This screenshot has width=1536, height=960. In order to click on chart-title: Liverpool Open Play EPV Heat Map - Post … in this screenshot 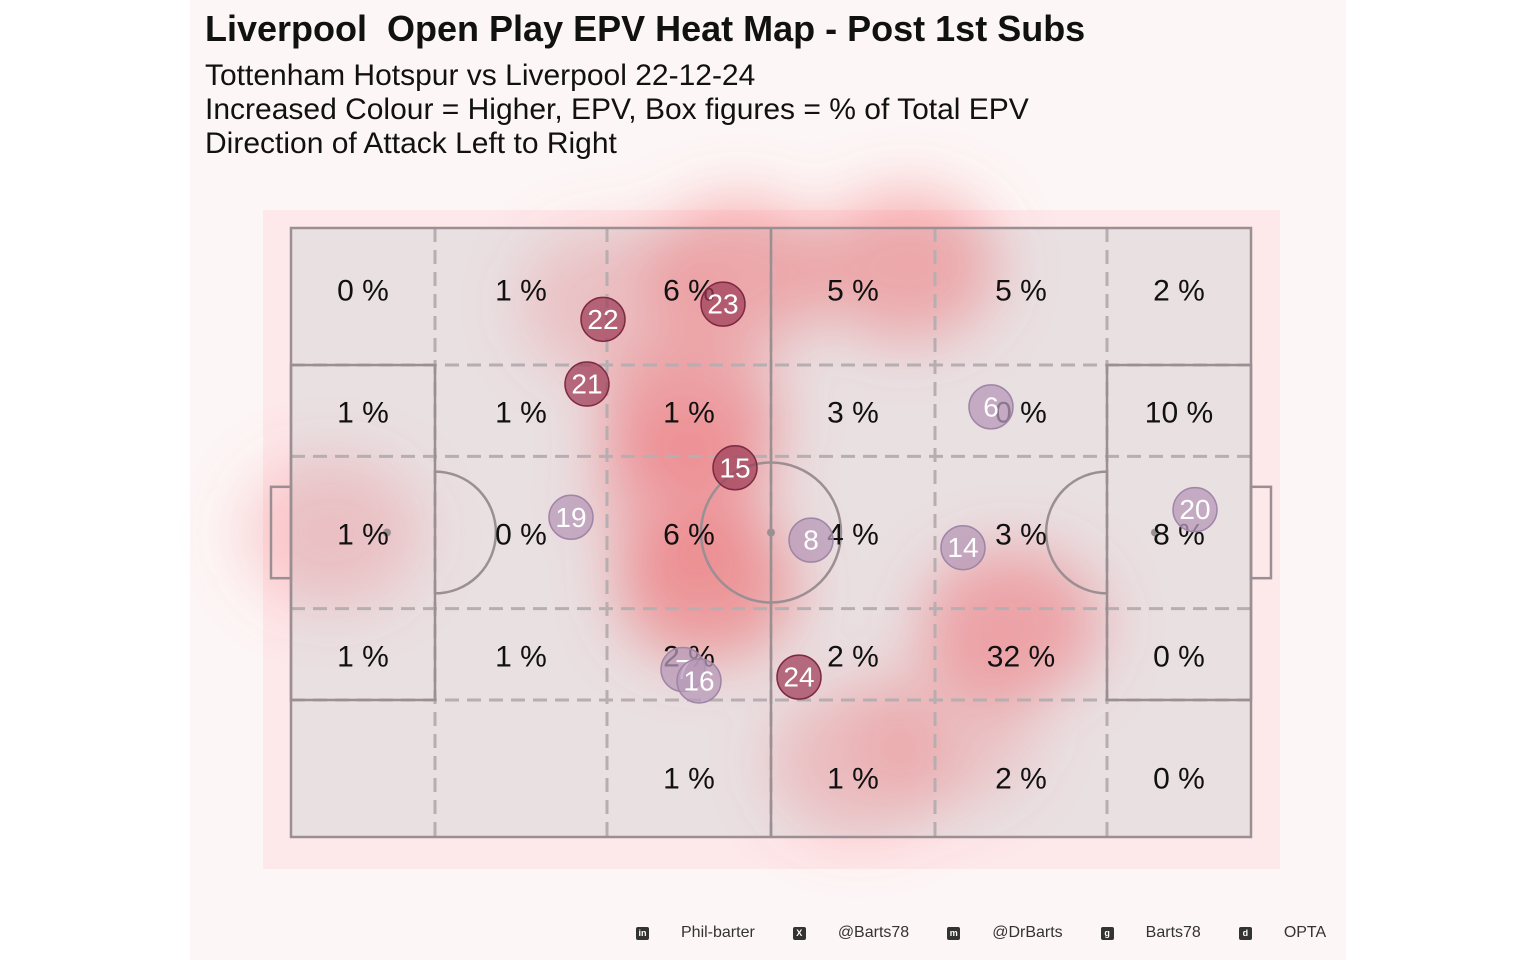, I will do `click(645, 28)`.